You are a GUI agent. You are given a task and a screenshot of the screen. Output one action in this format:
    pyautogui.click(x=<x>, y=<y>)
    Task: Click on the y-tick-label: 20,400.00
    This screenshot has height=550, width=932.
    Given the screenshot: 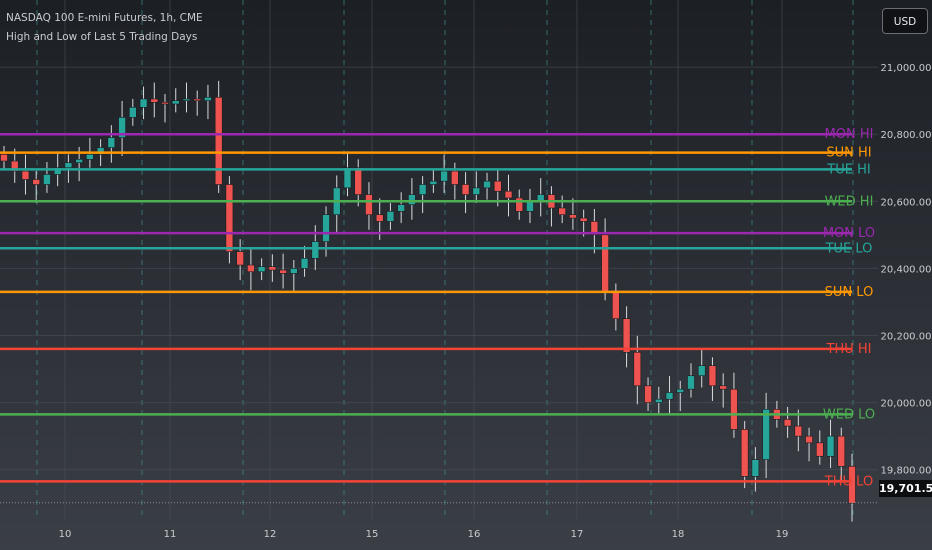 What is the action you would take?
    pyautogui.click(x=906, y=269)
    